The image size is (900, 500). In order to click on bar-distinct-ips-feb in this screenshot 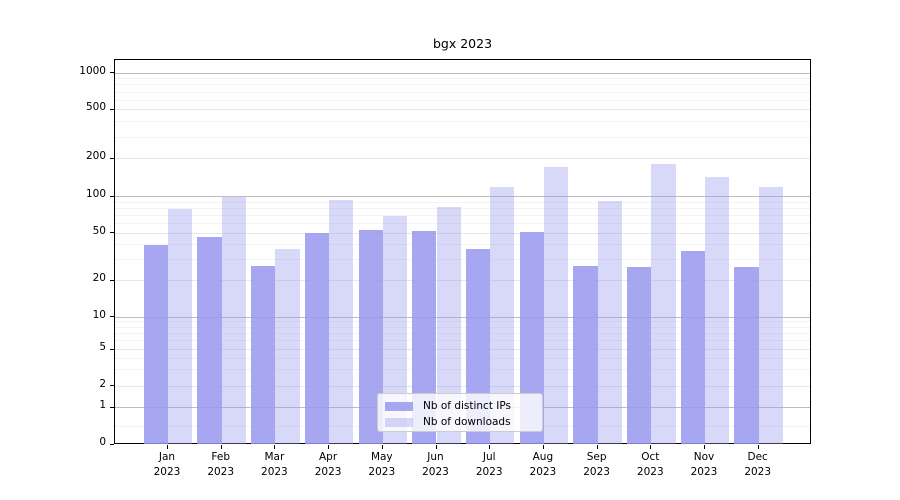, I will do `click(209, 340)`.